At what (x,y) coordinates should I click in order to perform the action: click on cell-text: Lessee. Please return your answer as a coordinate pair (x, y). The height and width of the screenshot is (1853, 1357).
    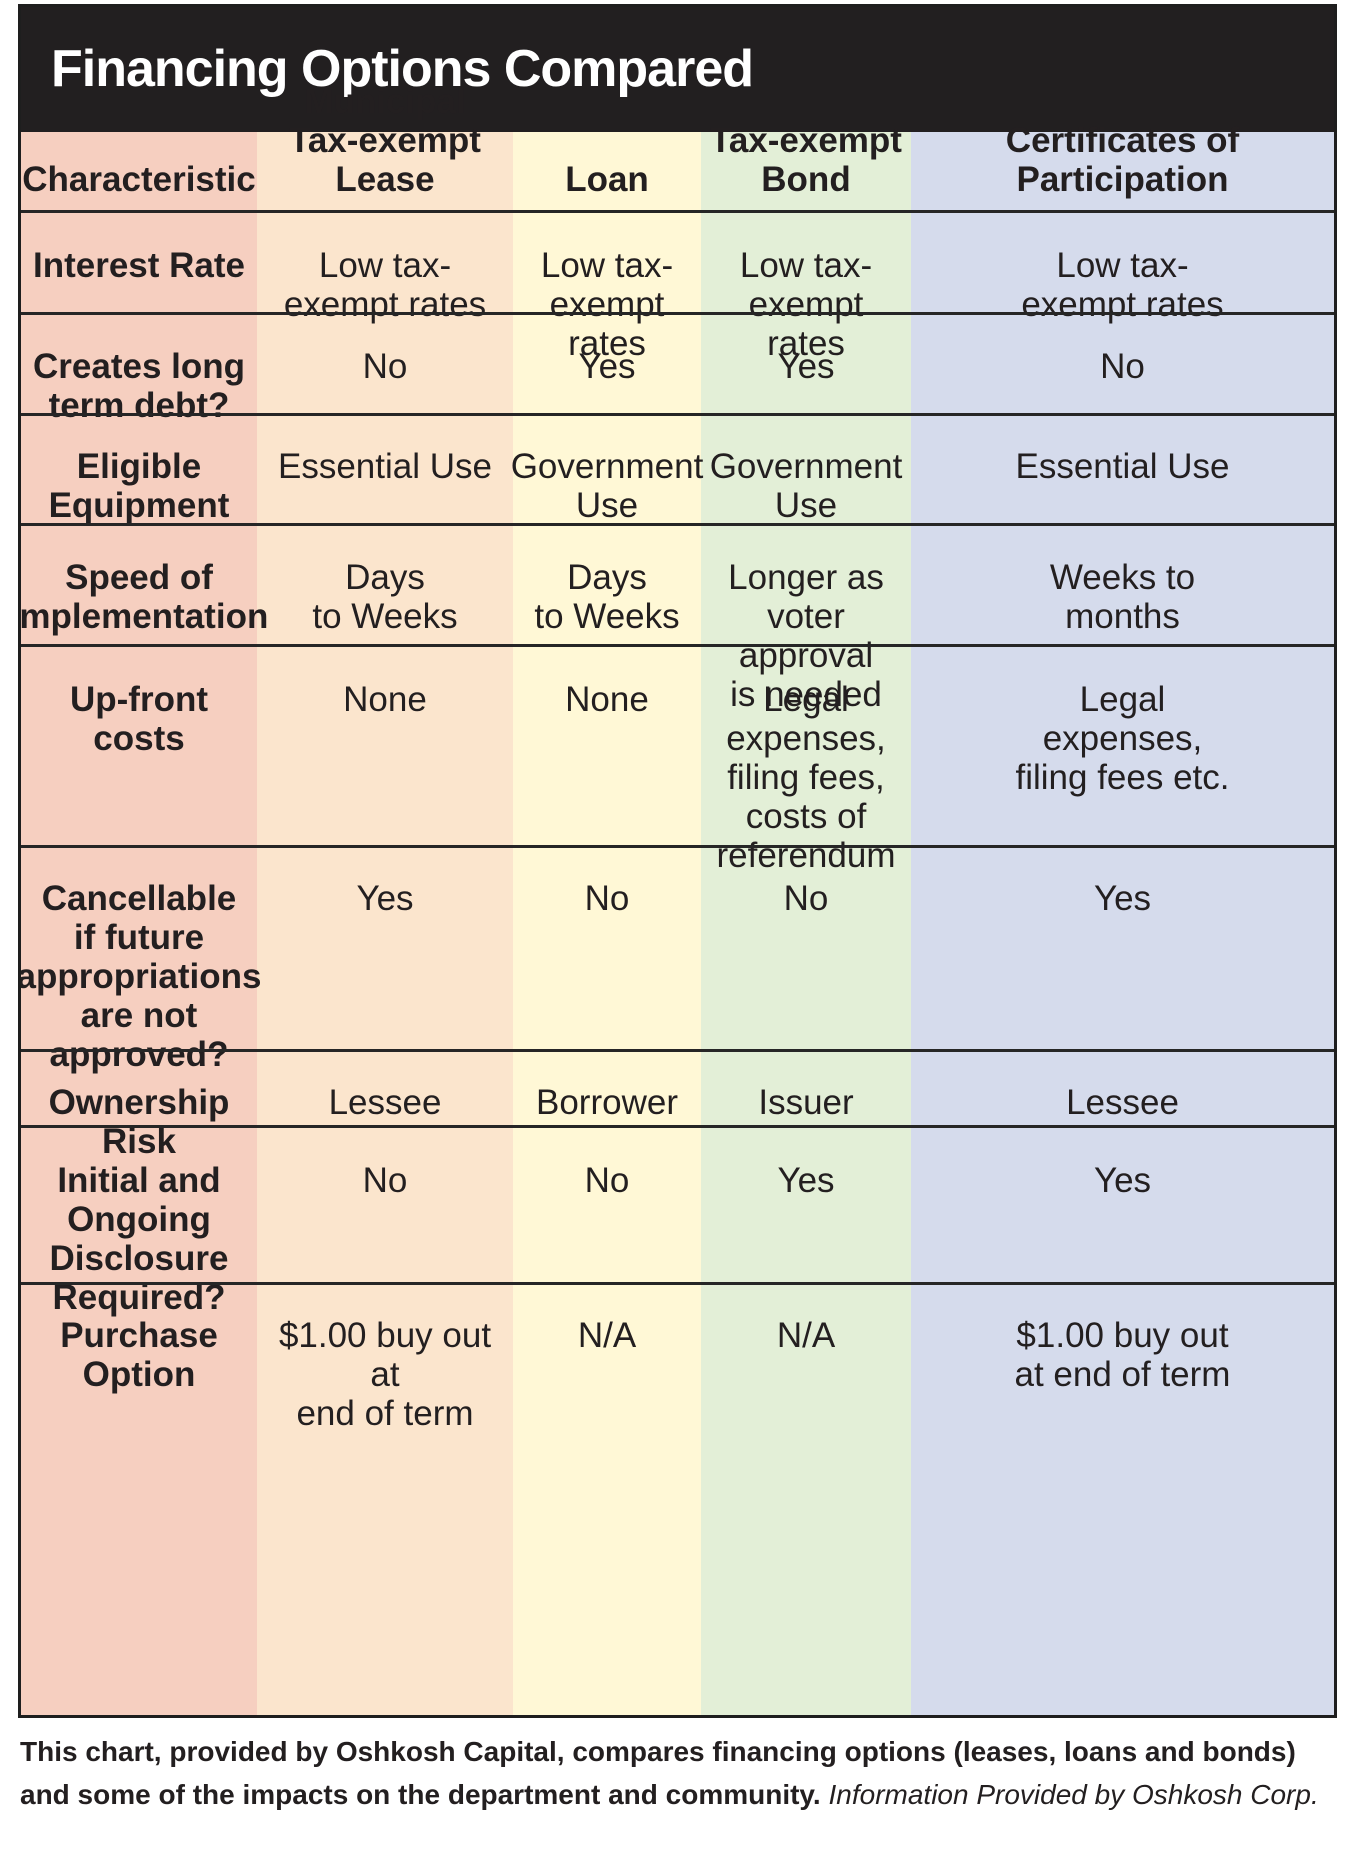
    Looking at the image, I should click on (385, 1102).